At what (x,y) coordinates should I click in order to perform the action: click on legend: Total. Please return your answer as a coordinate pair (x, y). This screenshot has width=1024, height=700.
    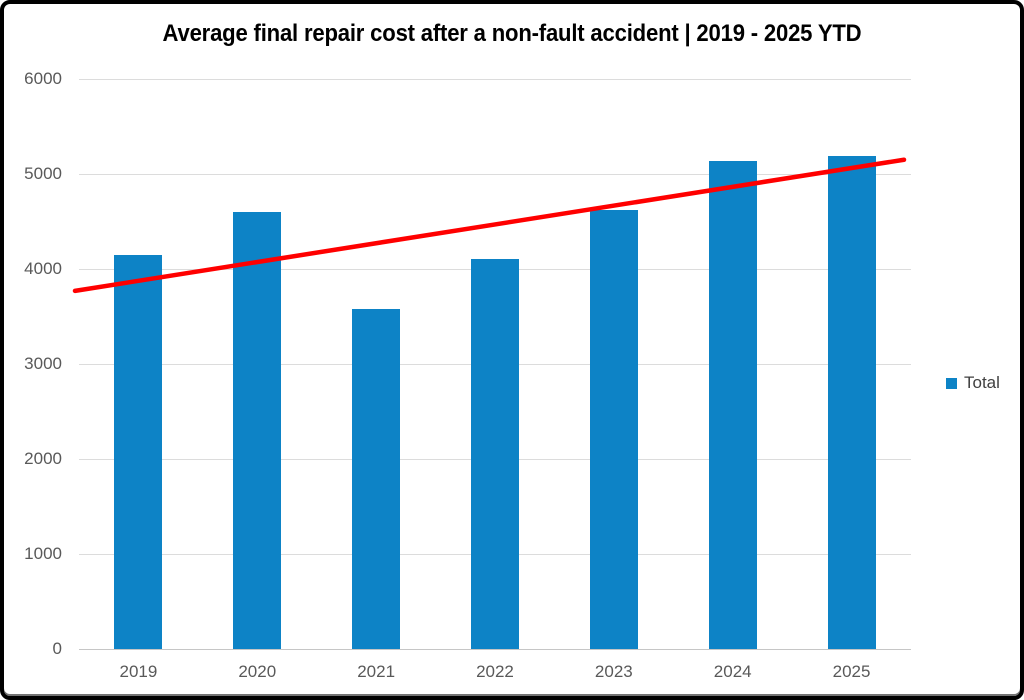
    Looking at the image, I should click on (973, 383).